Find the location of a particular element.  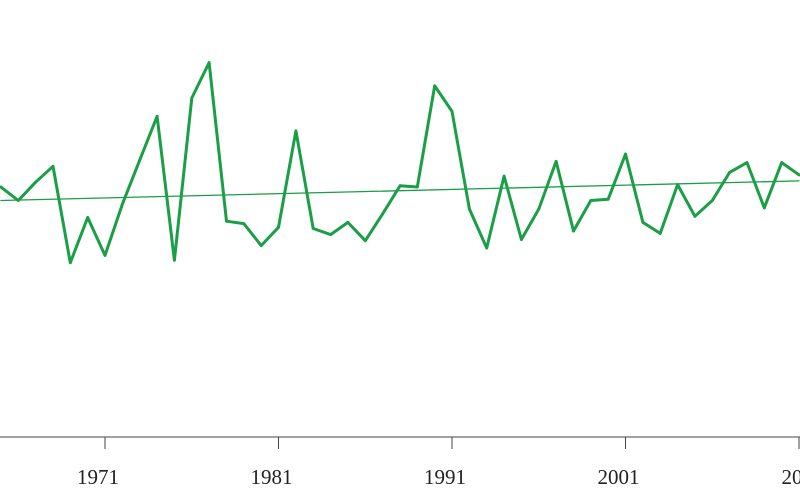

trend-layer is located at coordinates (400, 191).